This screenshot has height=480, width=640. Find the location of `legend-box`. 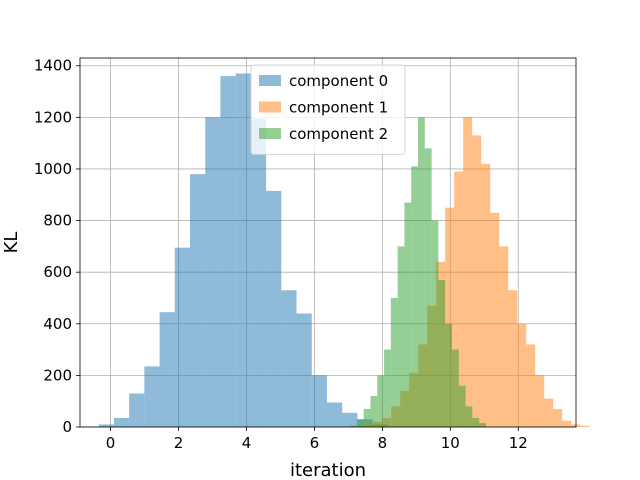

legend-box is located at coordinates (328, 109).